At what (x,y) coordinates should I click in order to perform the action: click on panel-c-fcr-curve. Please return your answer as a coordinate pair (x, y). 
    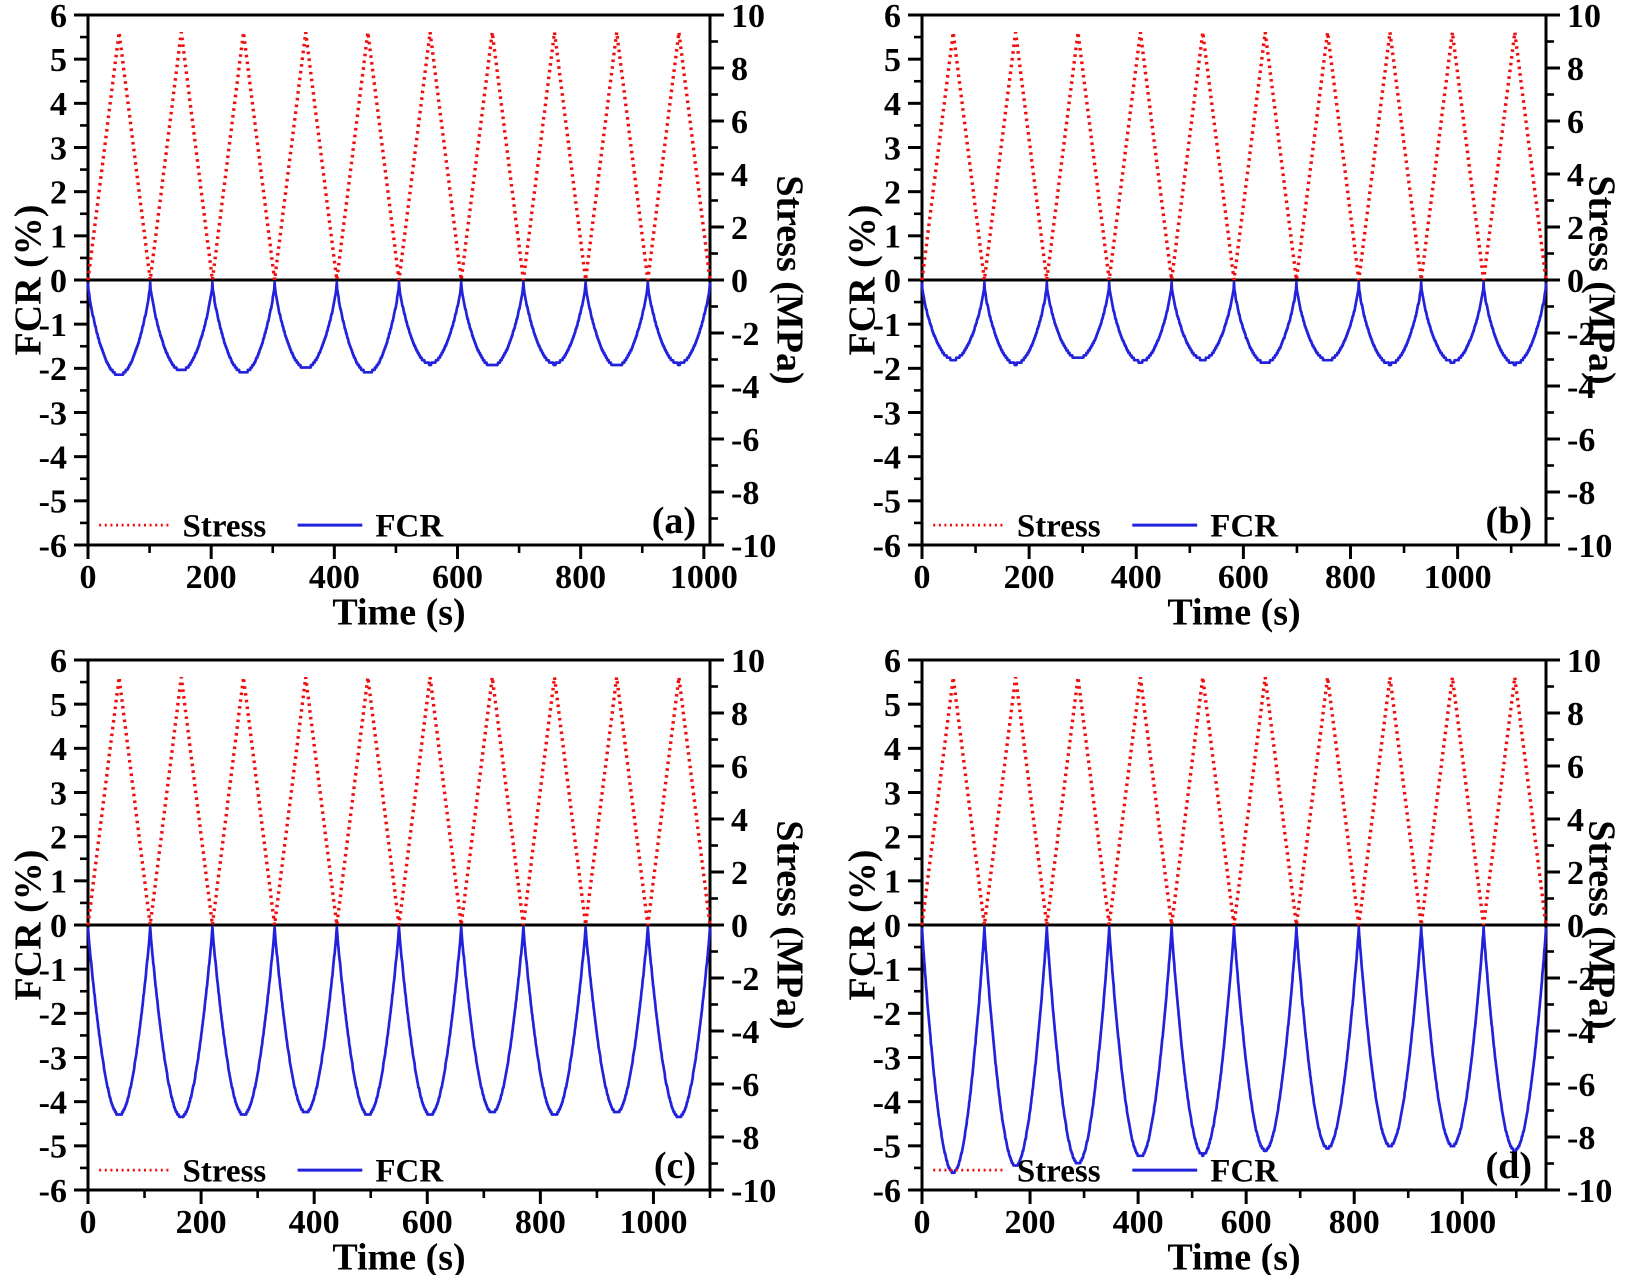
    Looking at the image, I should click on (399, 1022).